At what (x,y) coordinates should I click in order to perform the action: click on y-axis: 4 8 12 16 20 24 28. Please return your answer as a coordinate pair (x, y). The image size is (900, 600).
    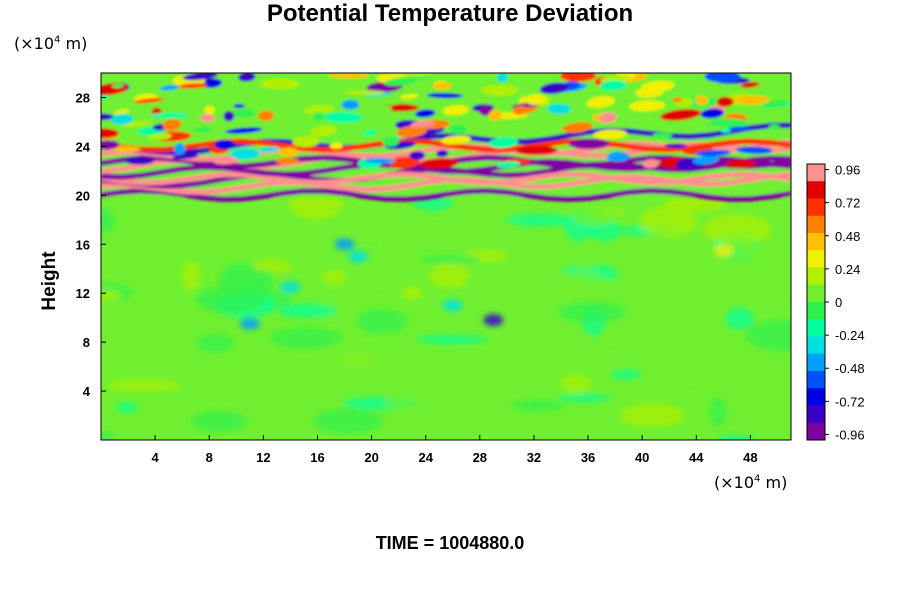
    Looking at the image, I should click on (91, 244).